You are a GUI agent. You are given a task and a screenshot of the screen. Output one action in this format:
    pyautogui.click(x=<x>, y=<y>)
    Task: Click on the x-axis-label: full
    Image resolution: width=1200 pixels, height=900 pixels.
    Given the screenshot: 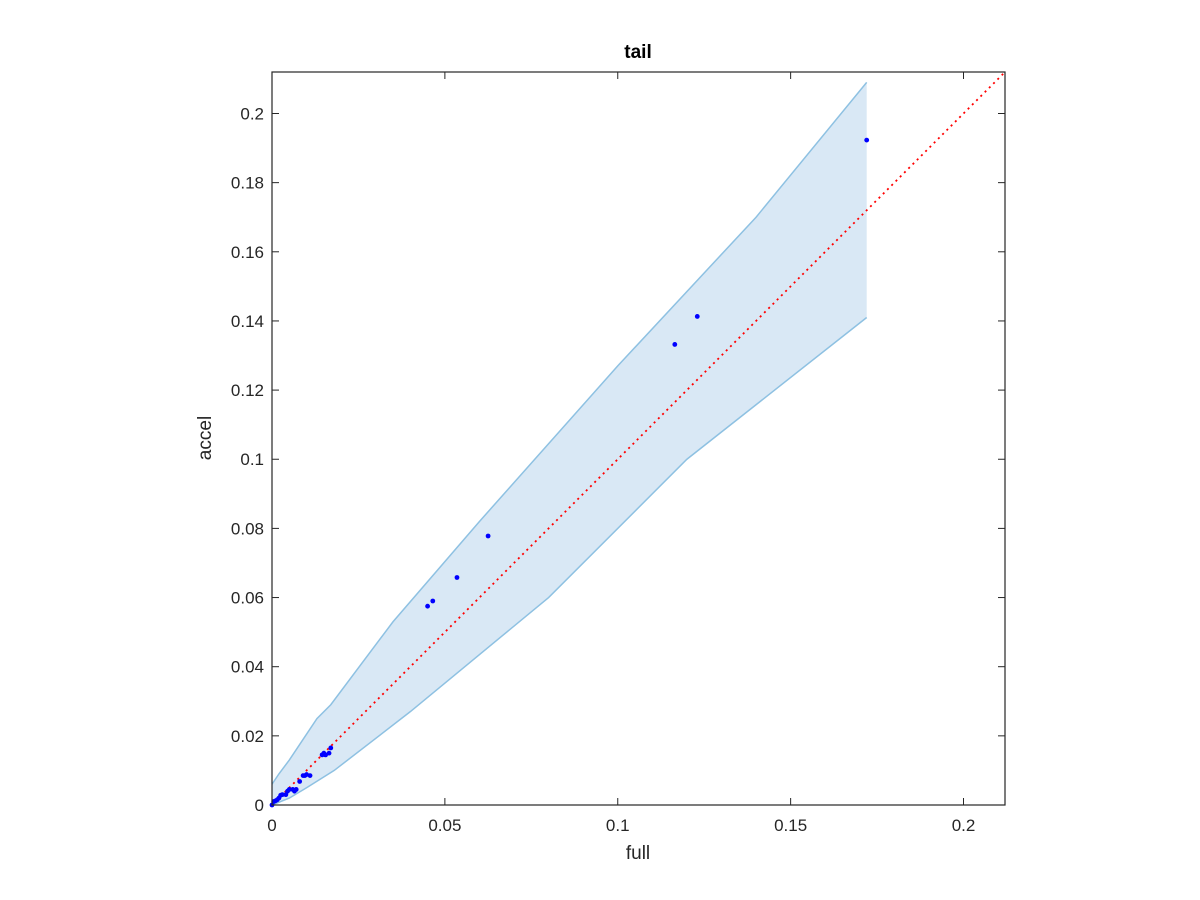 What is the action you would take?
    pyautogui.click(x=638, y=853)
    